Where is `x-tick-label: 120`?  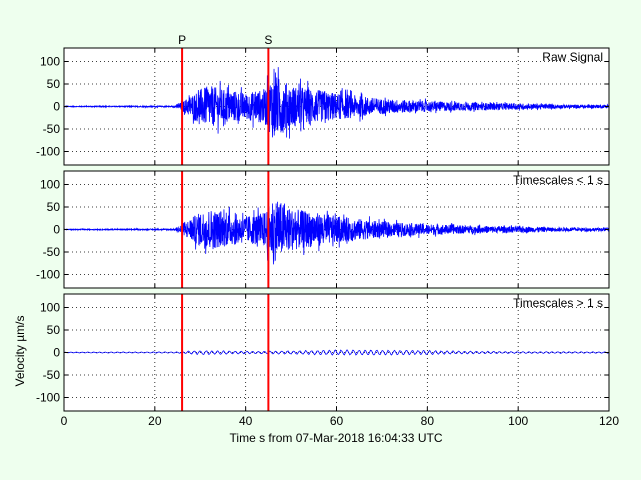 x-tick-label: 120 is located at coordinates (609, 421).